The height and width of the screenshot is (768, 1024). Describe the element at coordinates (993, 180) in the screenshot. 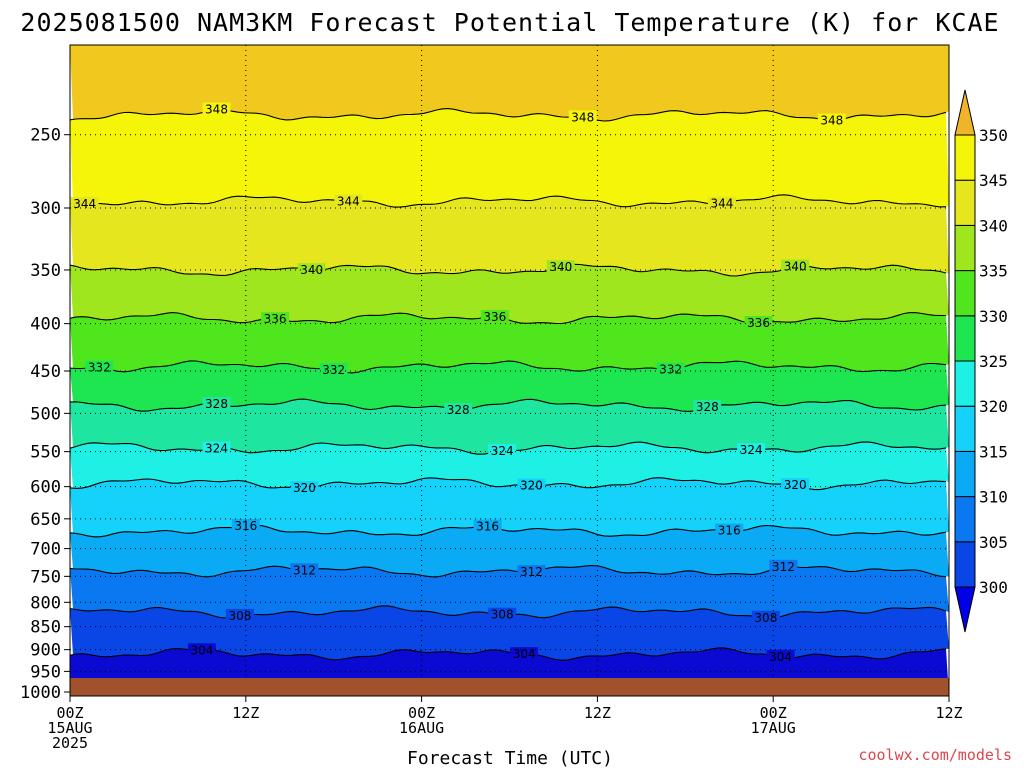

I see `colorbar-label: 345` at that location.